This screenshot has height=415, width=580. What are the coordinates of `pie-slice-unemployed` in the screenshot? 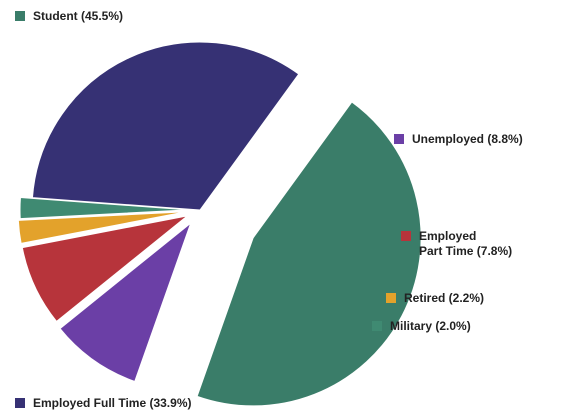 It's located at (125, 302).